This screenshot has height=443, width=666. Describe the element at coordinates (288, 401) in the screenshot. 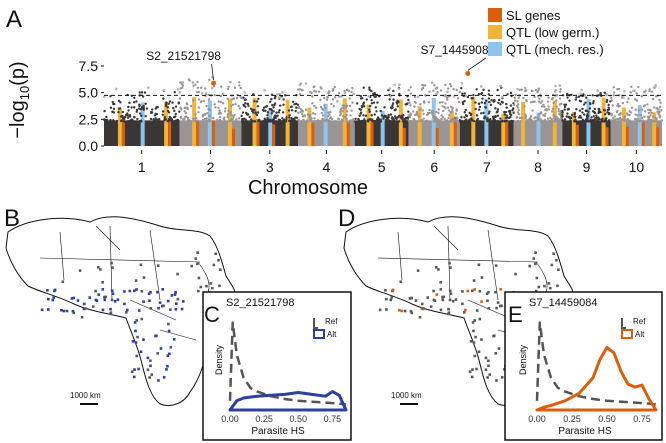

I see `alt-density-line` at that location.